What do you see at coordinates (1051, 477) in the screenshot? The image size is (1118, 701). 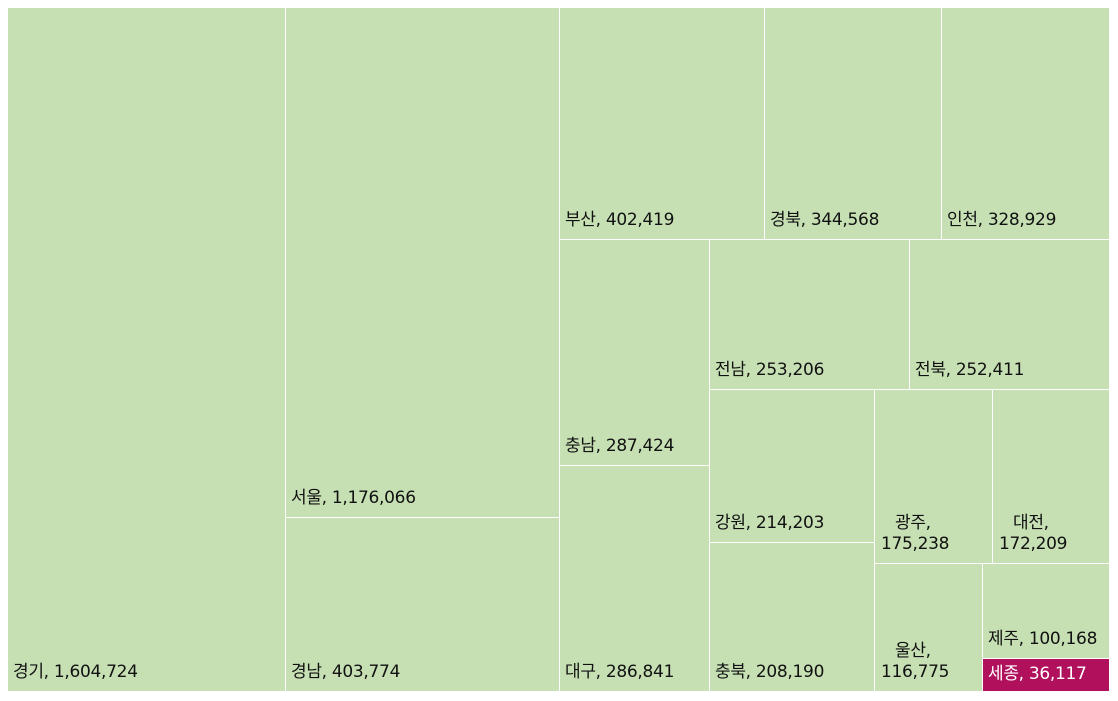 I see `treemap-cell: 대전, 172,209` at bounding box center [1051, 477].